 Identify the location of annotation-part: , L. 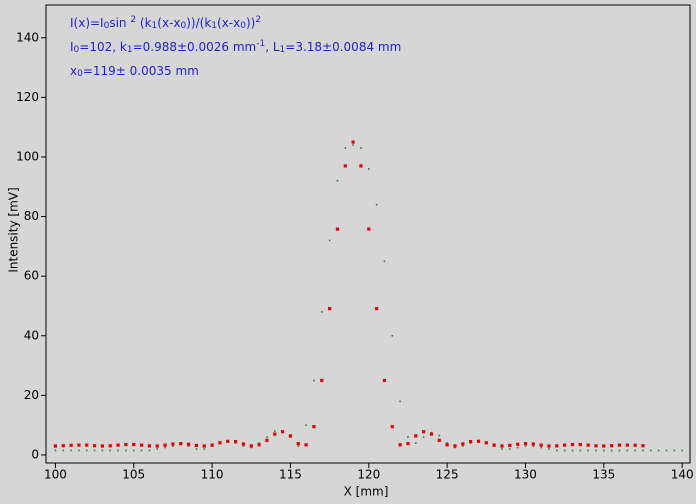
(272, 47).